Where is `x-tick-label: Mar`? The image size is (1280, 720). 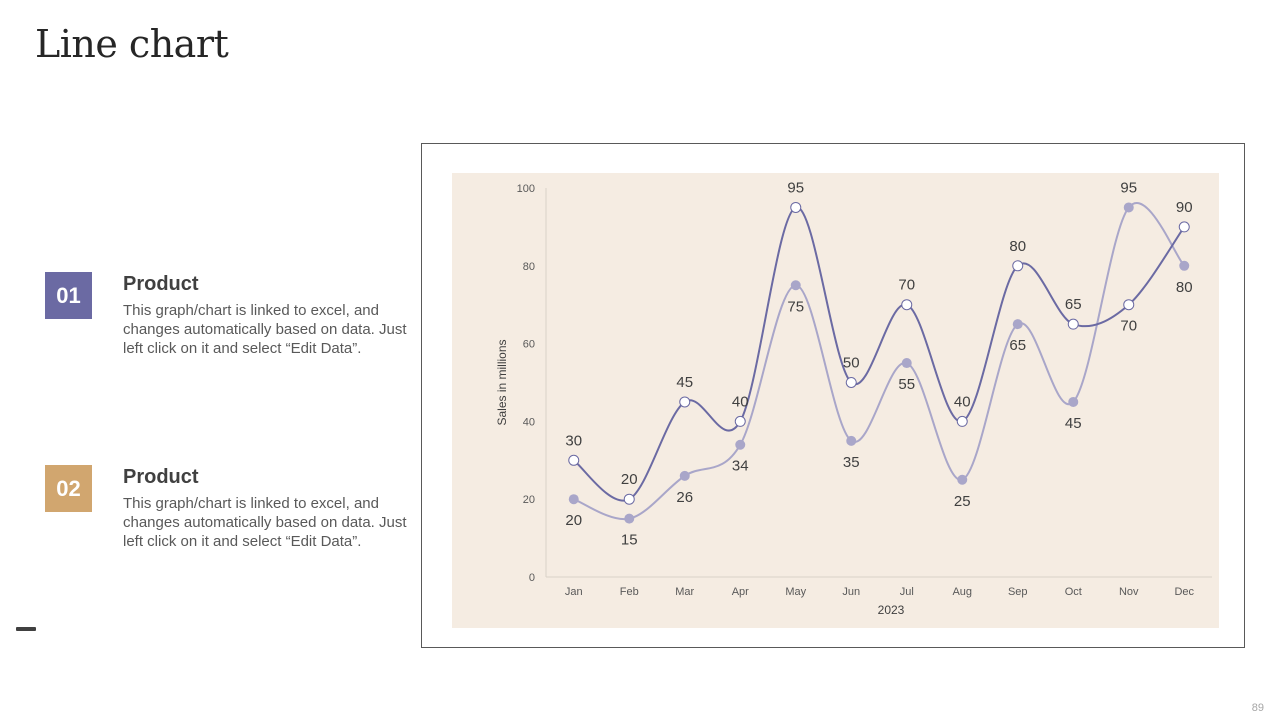 x-tick-label: Mar is located at coordinates (684, 592).